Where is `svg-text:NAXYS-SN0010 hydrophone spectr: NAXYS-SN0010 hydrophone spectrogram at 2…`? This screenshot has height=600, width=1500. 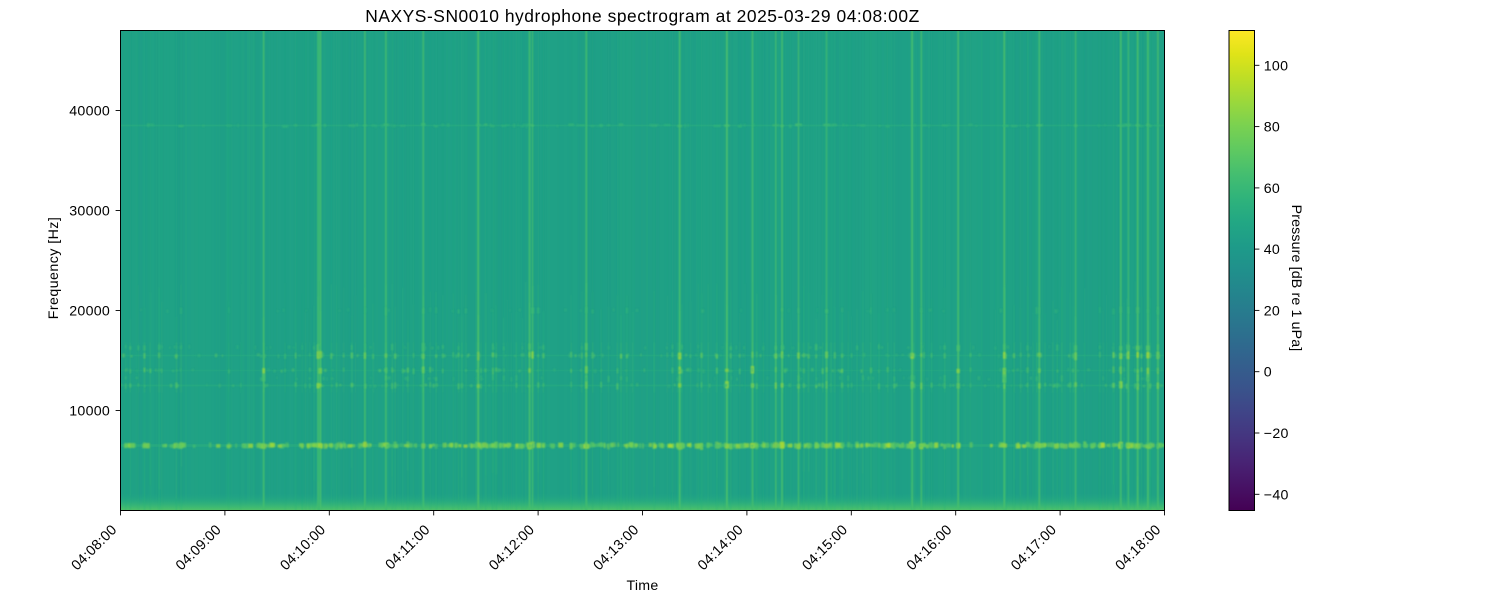 svg-text:NAXYS-SN0010 hydrophone spectr: NAXYS-SN0010 hydrophone spectrogram at 2… is located at coordinates (642, 16).